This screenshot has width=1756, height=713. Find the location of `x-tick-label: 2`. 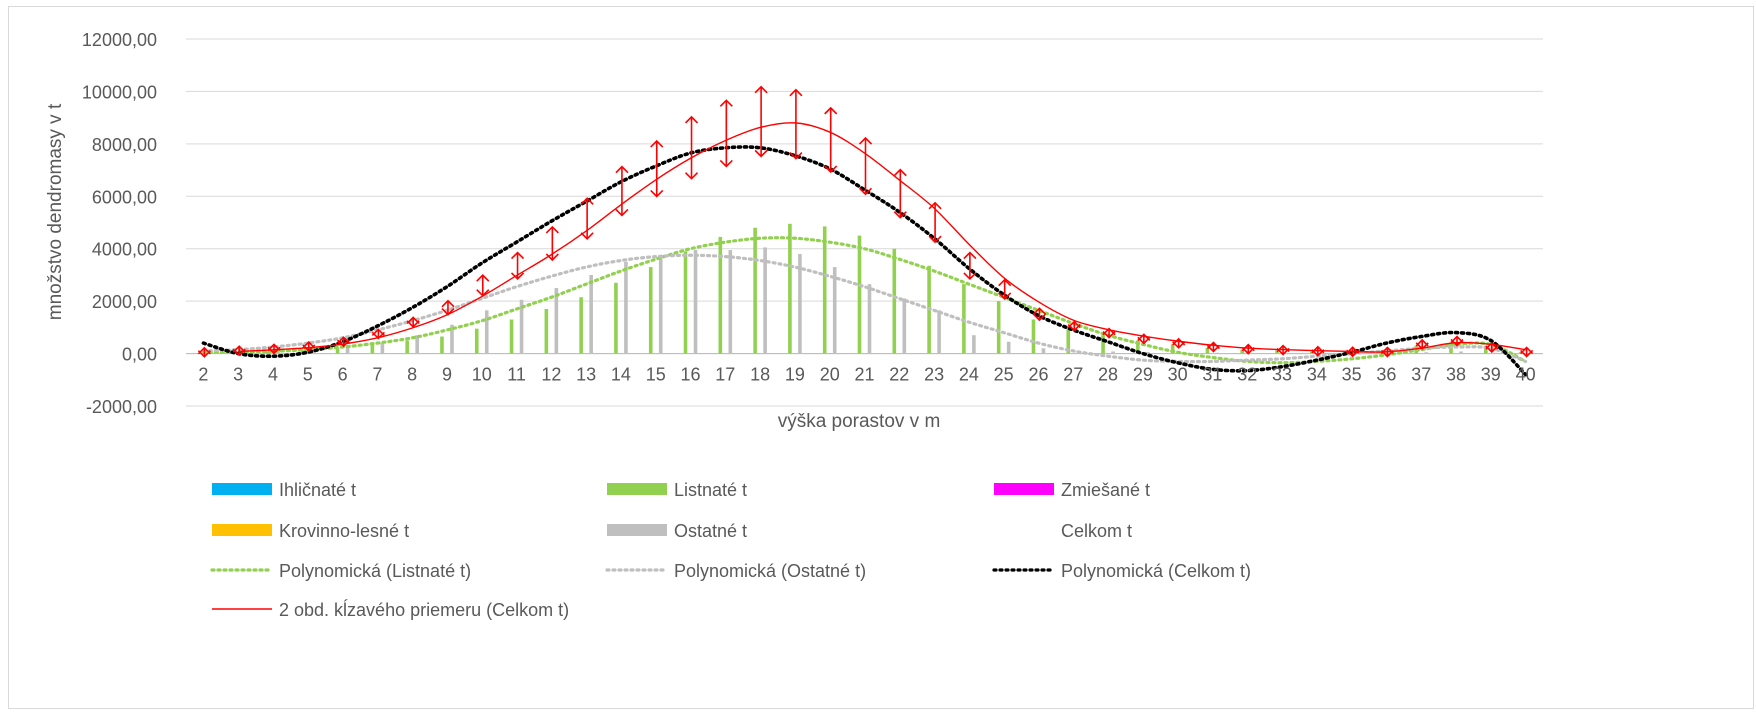

x-tick-label: 2 is located at coordinates (203, 375).